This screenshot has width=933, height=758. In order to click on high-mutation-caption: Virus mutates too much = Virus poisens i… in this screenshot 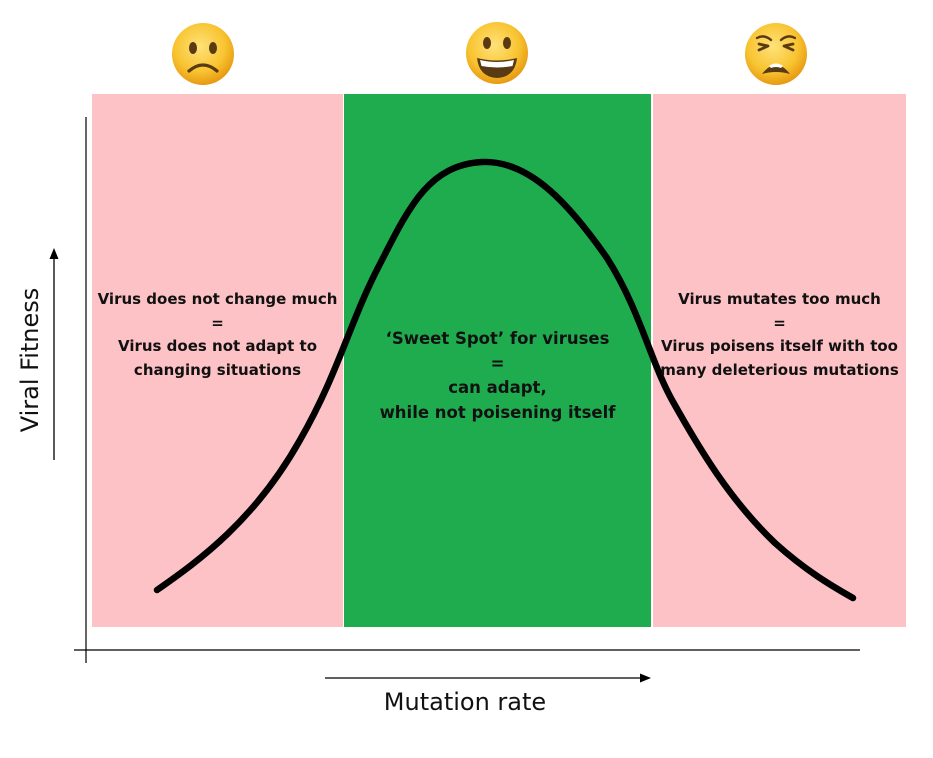, I will do `click(779, 335)`.